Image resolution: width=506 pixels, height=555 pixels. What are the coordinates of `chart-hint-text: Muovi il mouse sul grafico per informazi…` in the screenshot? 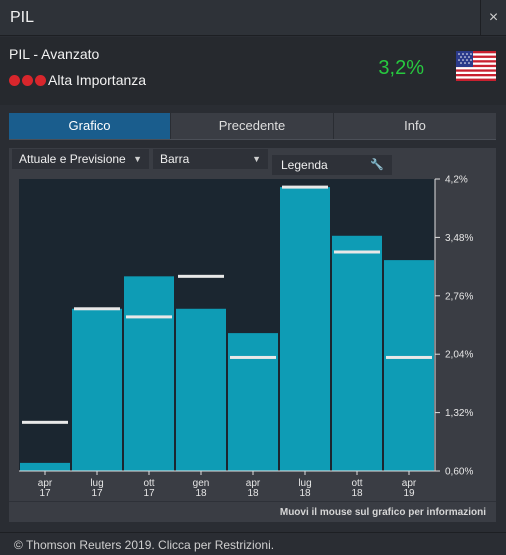 It's located at (382, 512).